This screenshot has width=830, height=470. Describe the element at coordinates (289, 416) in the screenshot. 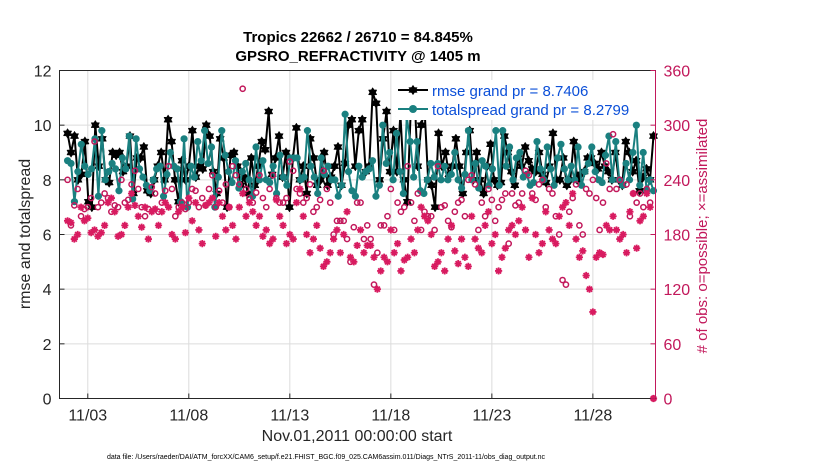

I see `x-tick-label: 11/13` at that location.